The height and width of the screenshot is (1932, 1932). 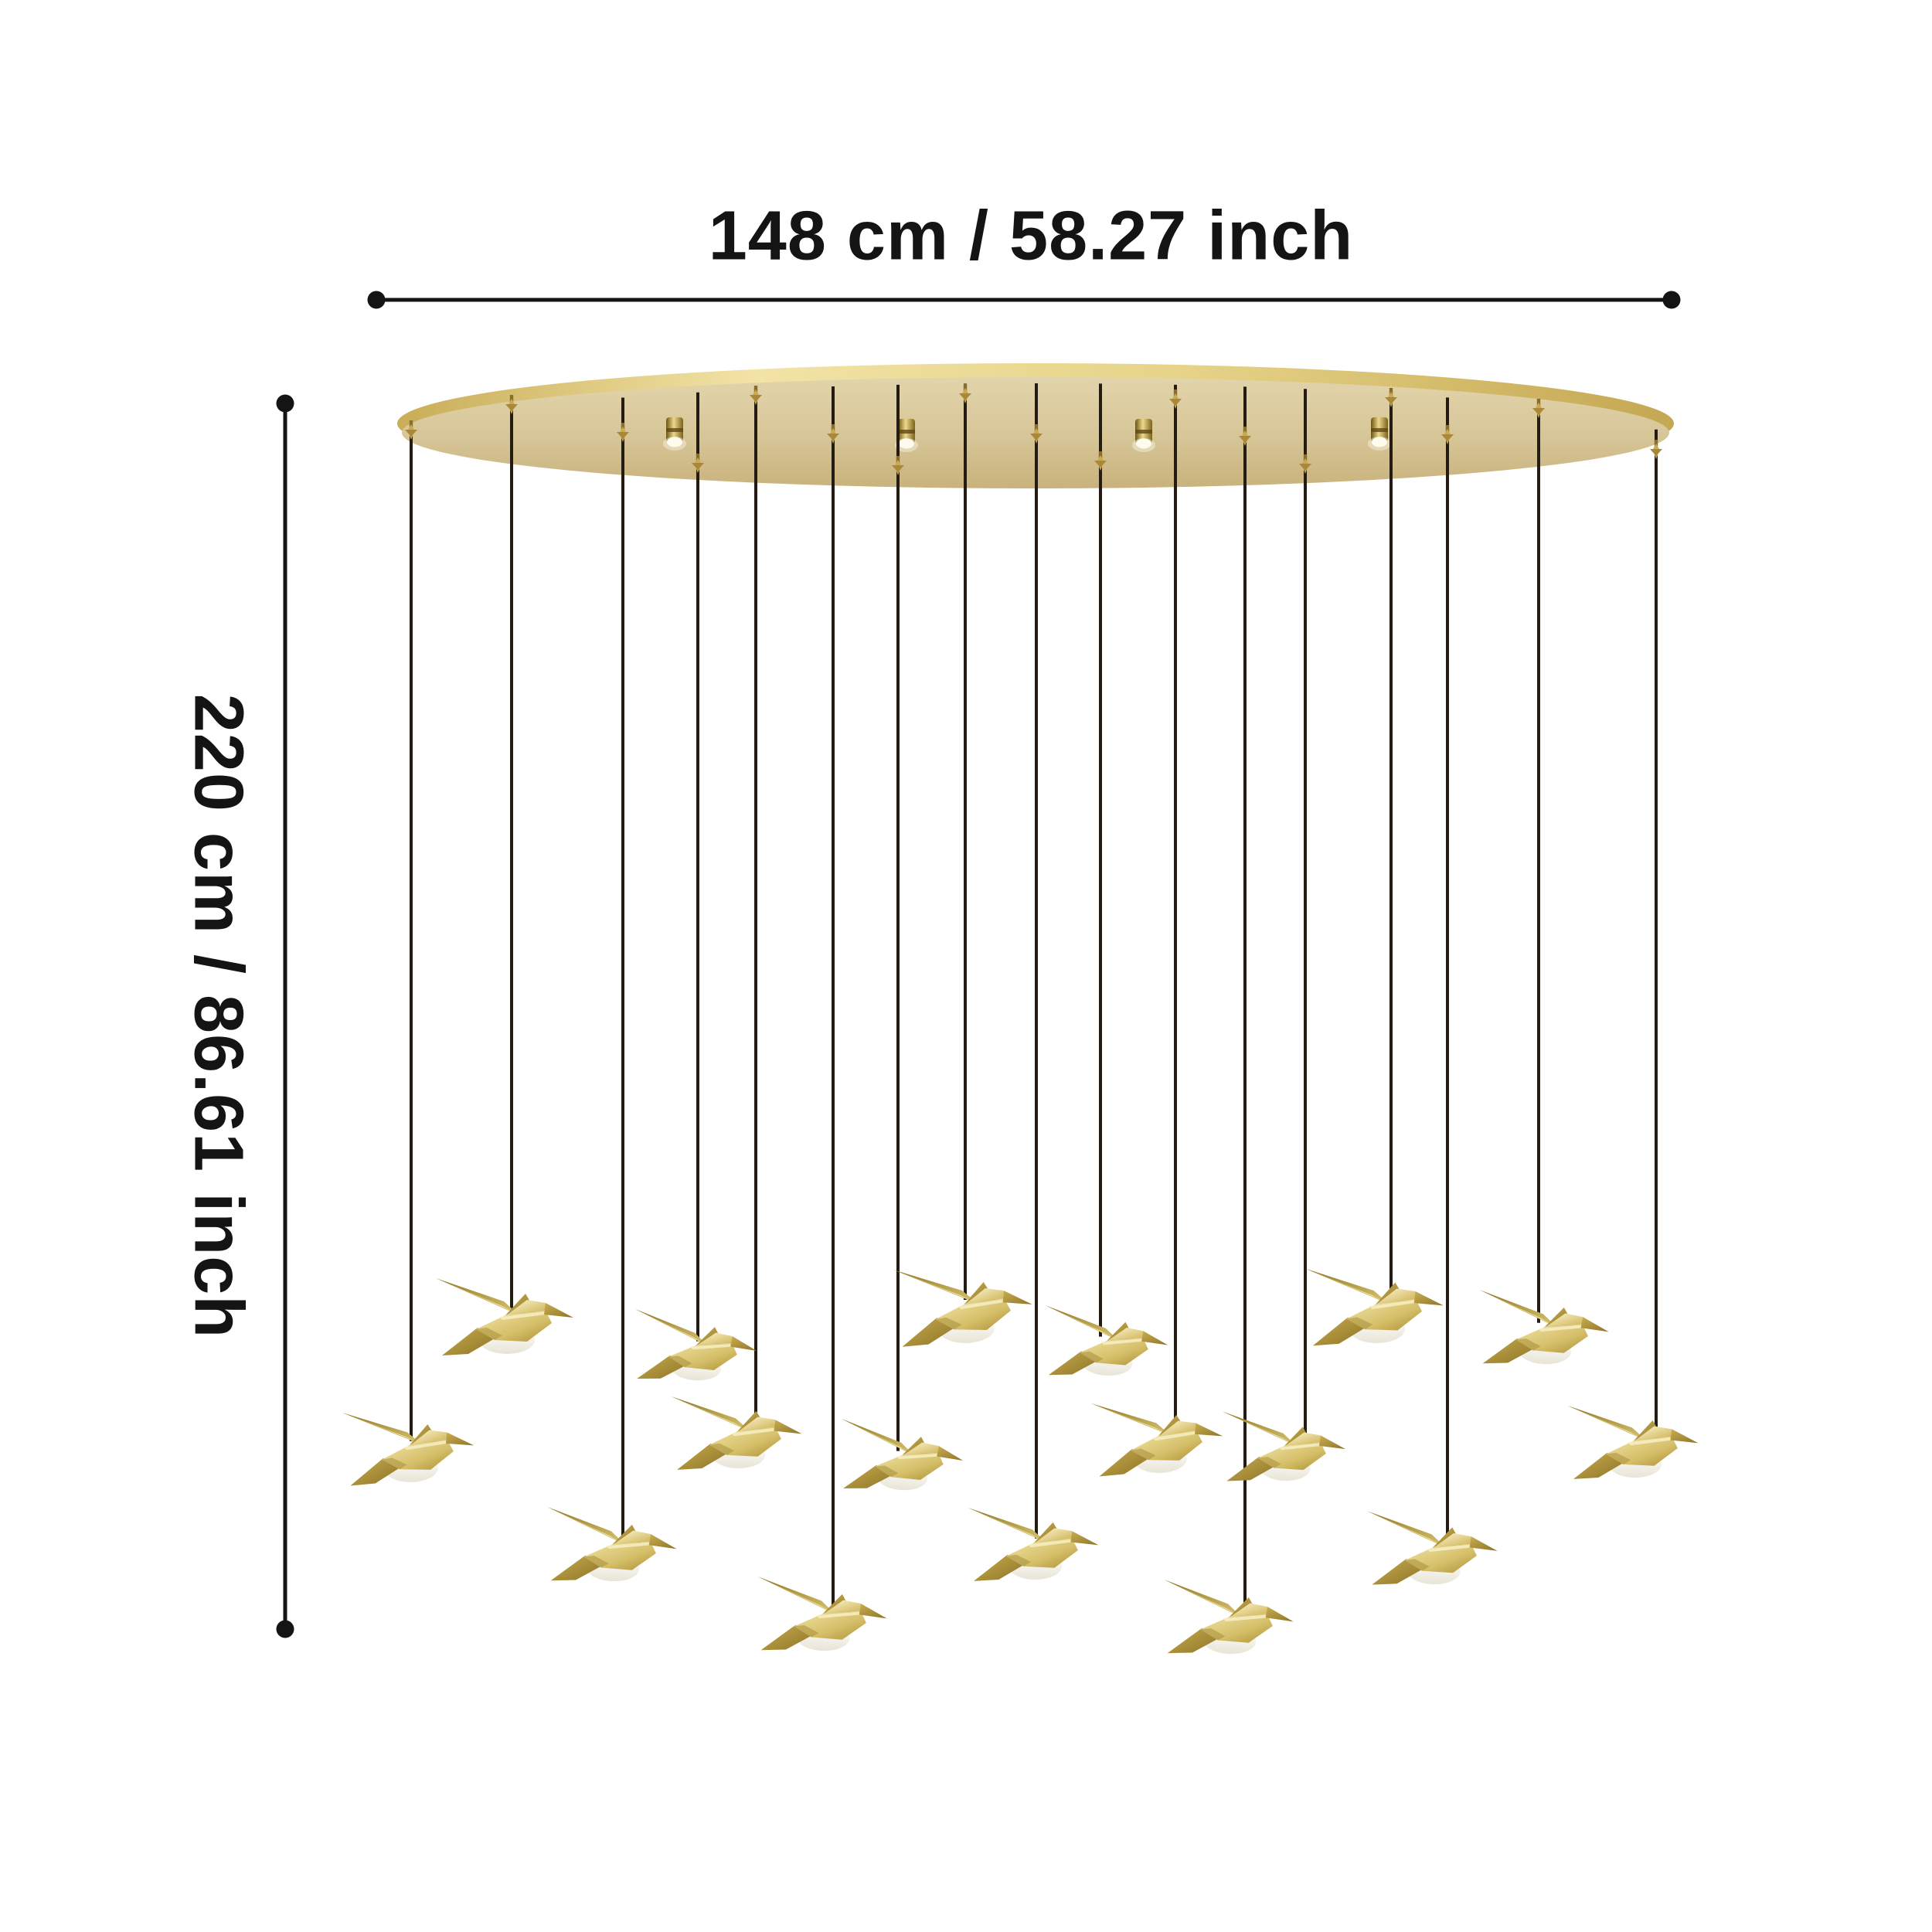 What do you see at coordinates (1020, 1461) in the screenshot?
I see `bird-pendants-layer` at bounding box center [1020, 1461].